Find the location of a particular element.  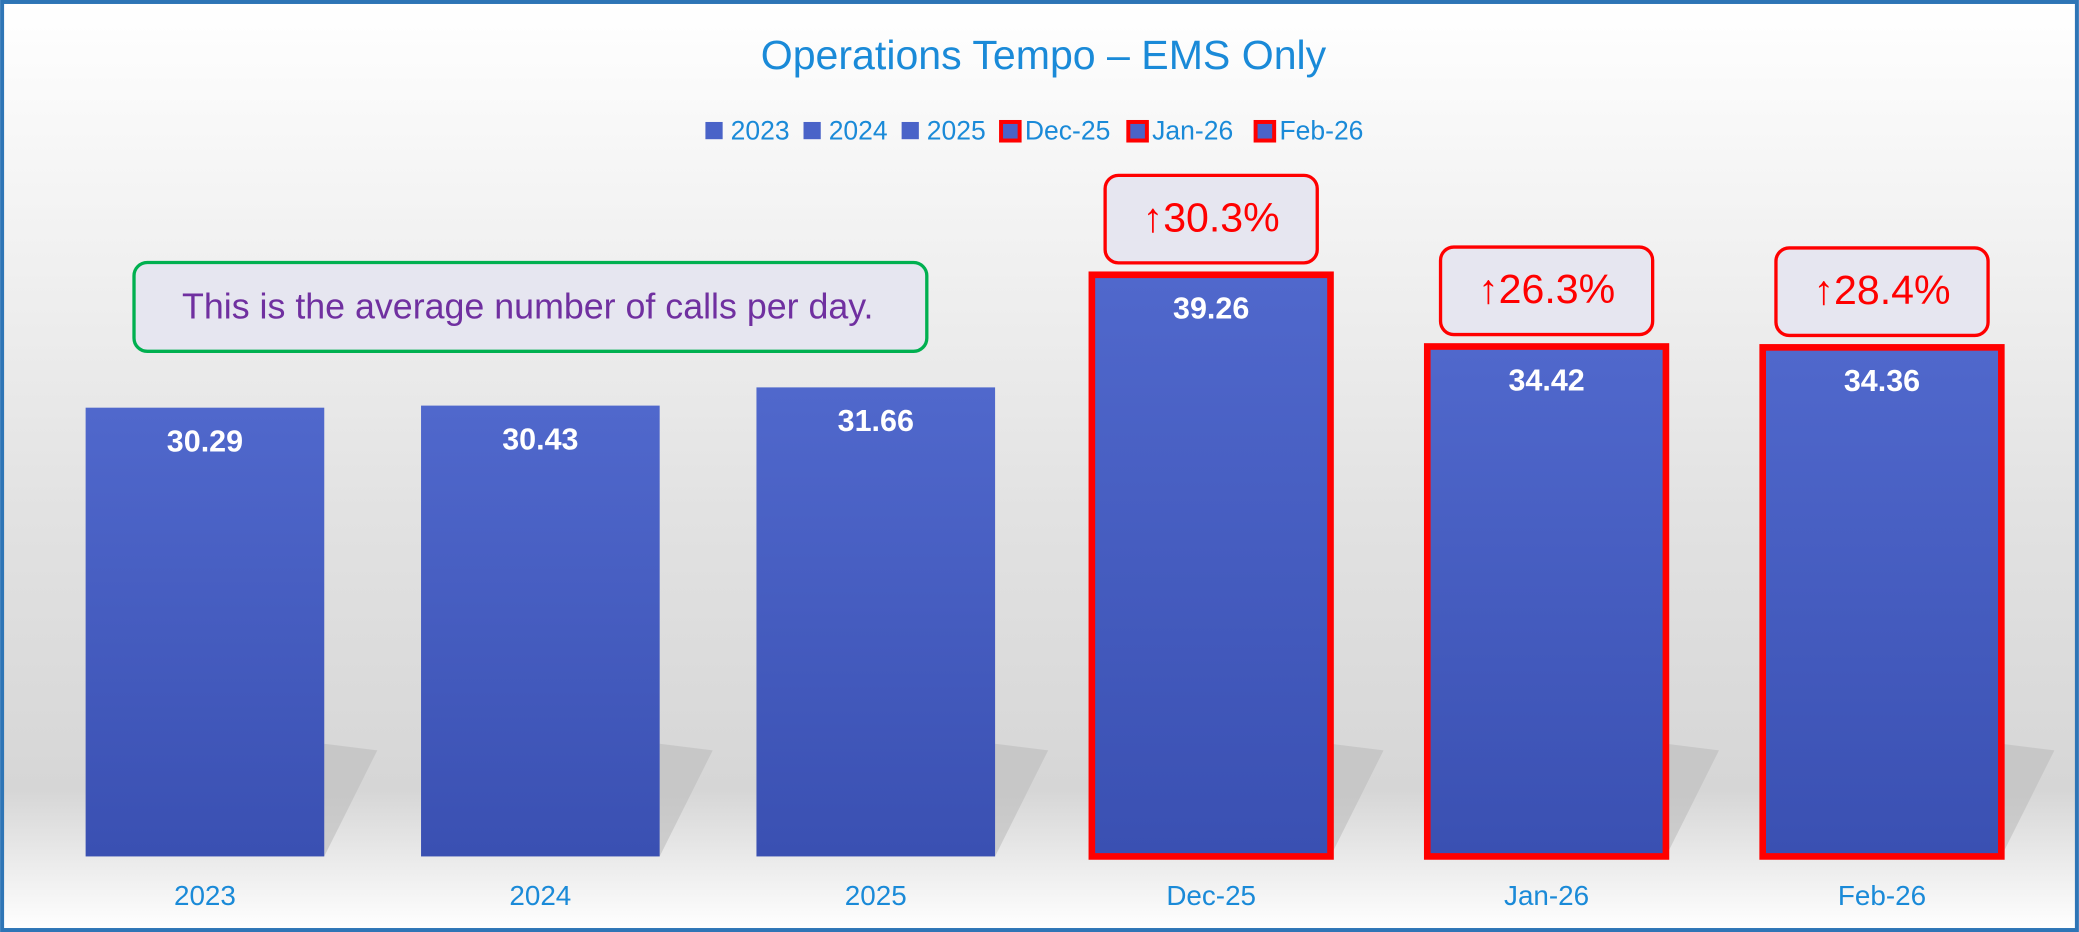

legend-label: Jan-26 is located at coordinates (1192, 131).